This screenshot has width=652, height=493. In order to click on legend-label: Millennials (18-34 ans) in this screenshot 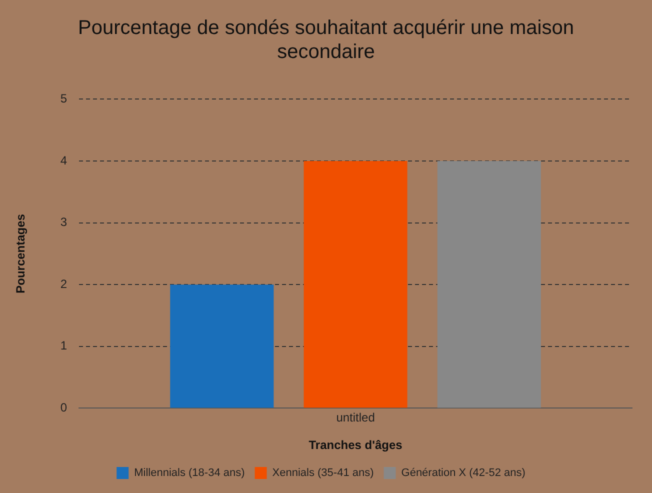, I will do `click(189, 473)`.